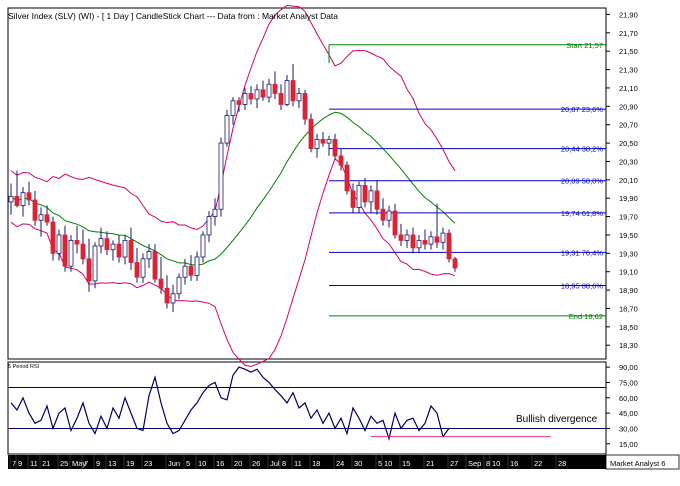  What do you see at coordinates (628, 33) in the screenshot?
I see `price-axis-label: 21,70` at bounding box center [628, 33].